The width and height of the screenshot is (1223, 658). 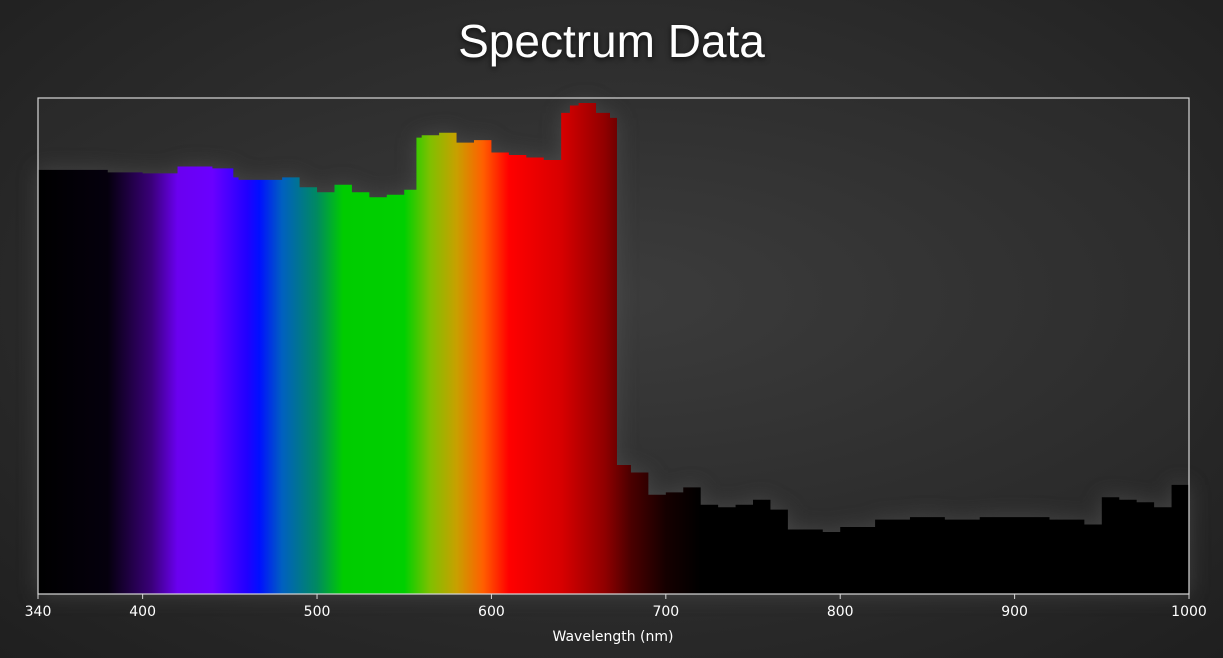 What do you see at coordinates (616, 607) in the screenshot?
I see `x-axis: 340 400 500 600 700 800 900 1000` at bounding box center [616, 607].